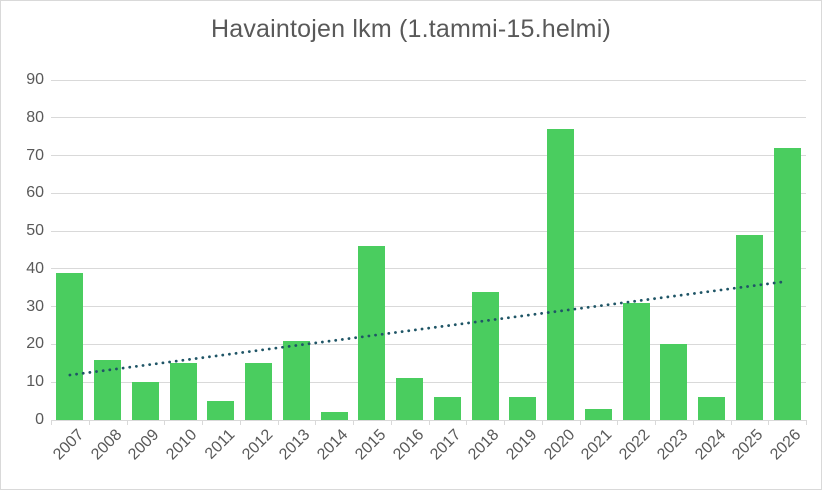 The image size is (822, 490). I want to click on bar-2024, so click(712, 408).